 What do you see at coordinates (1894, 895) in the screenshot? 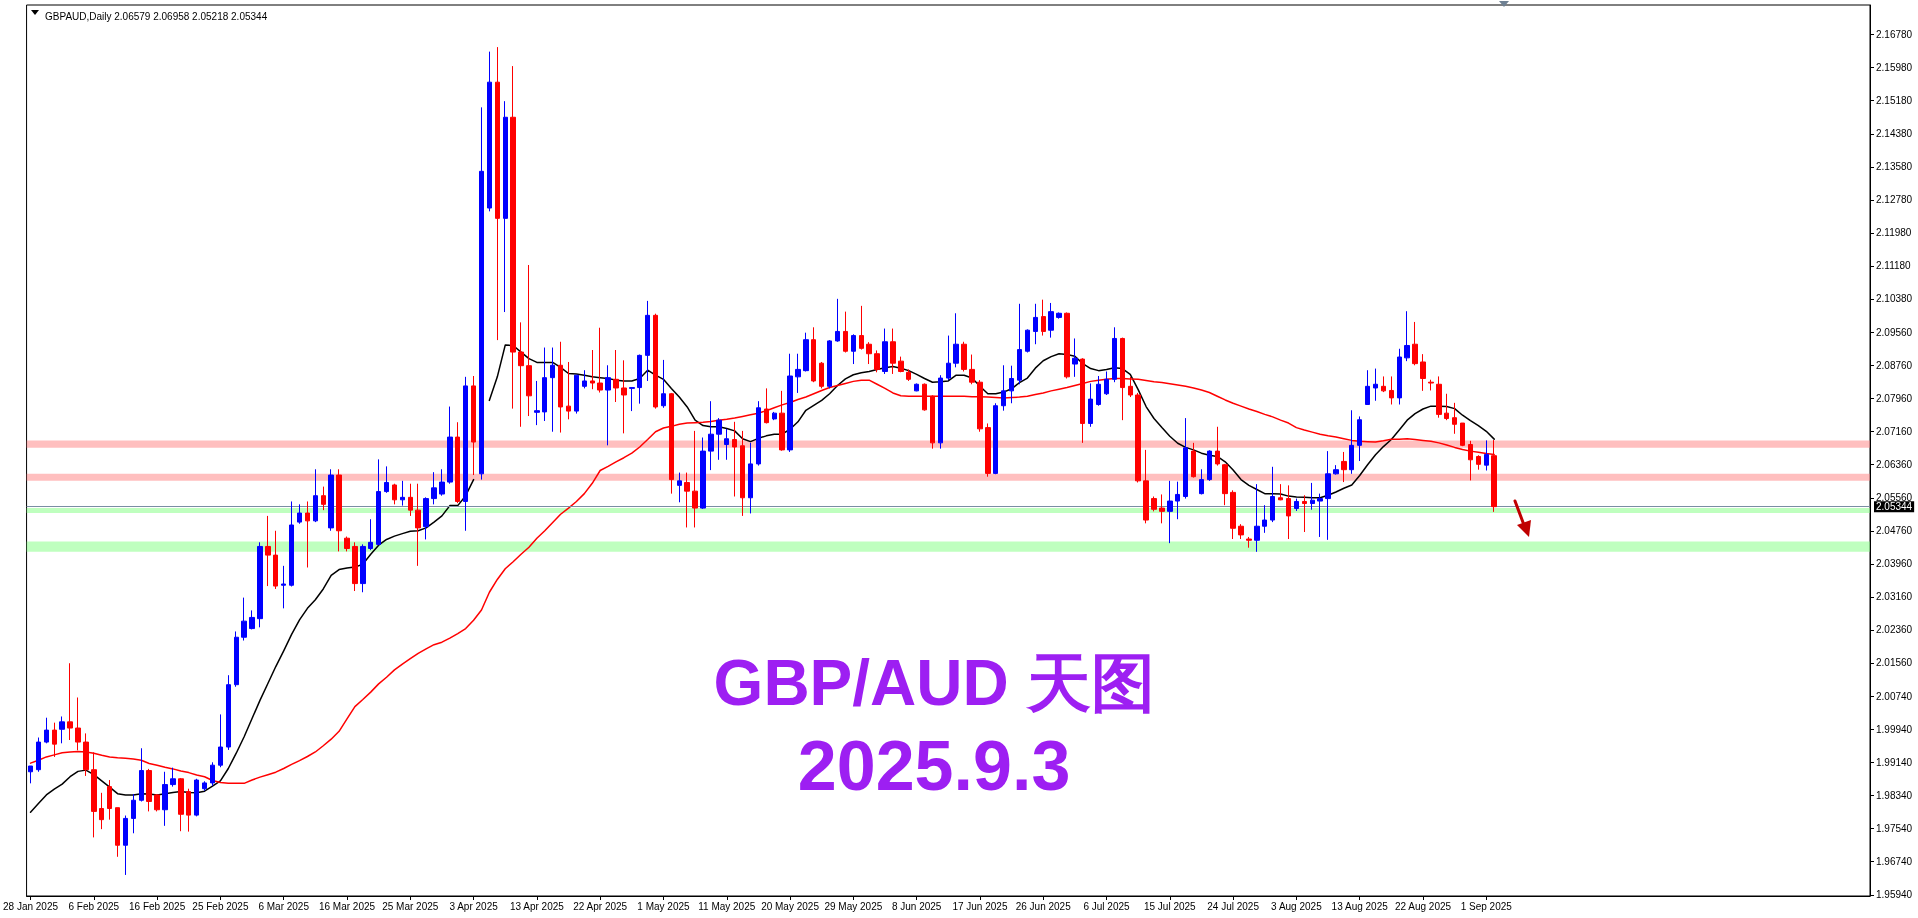
I see `y-tick-label: 1.95940` at bounding box center [1894, 895].